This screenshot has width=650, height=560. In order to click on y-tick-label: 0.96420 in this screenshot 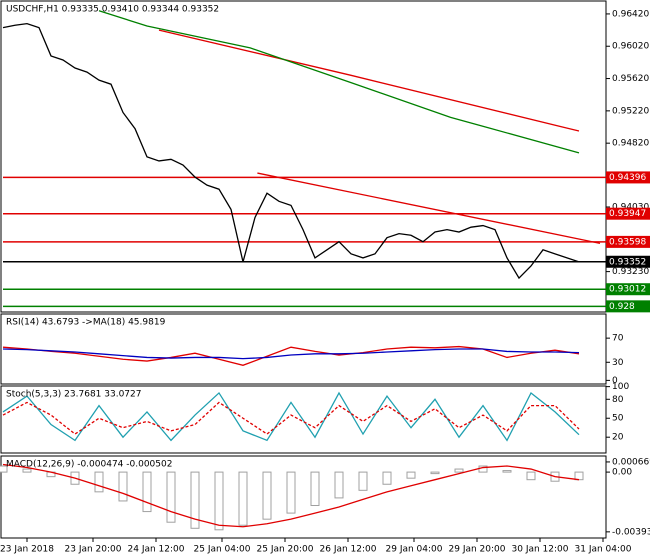, I will do `click(630, 14)`.